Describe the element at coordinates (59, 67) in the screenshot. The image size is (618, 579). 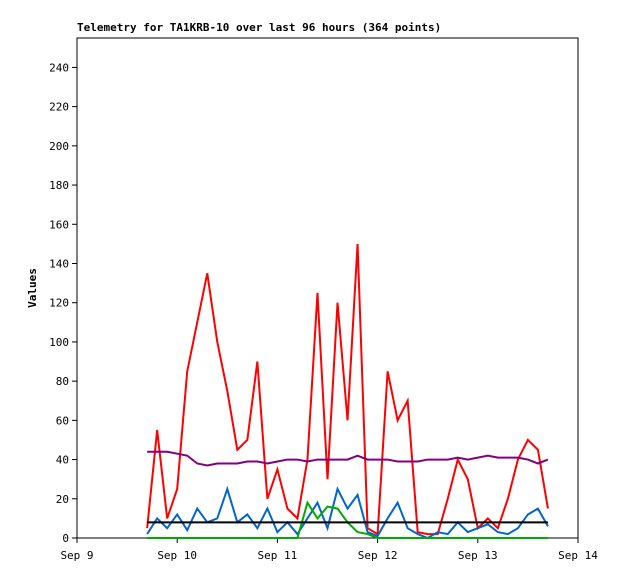
I see `y-tick-label: 240` at that location.